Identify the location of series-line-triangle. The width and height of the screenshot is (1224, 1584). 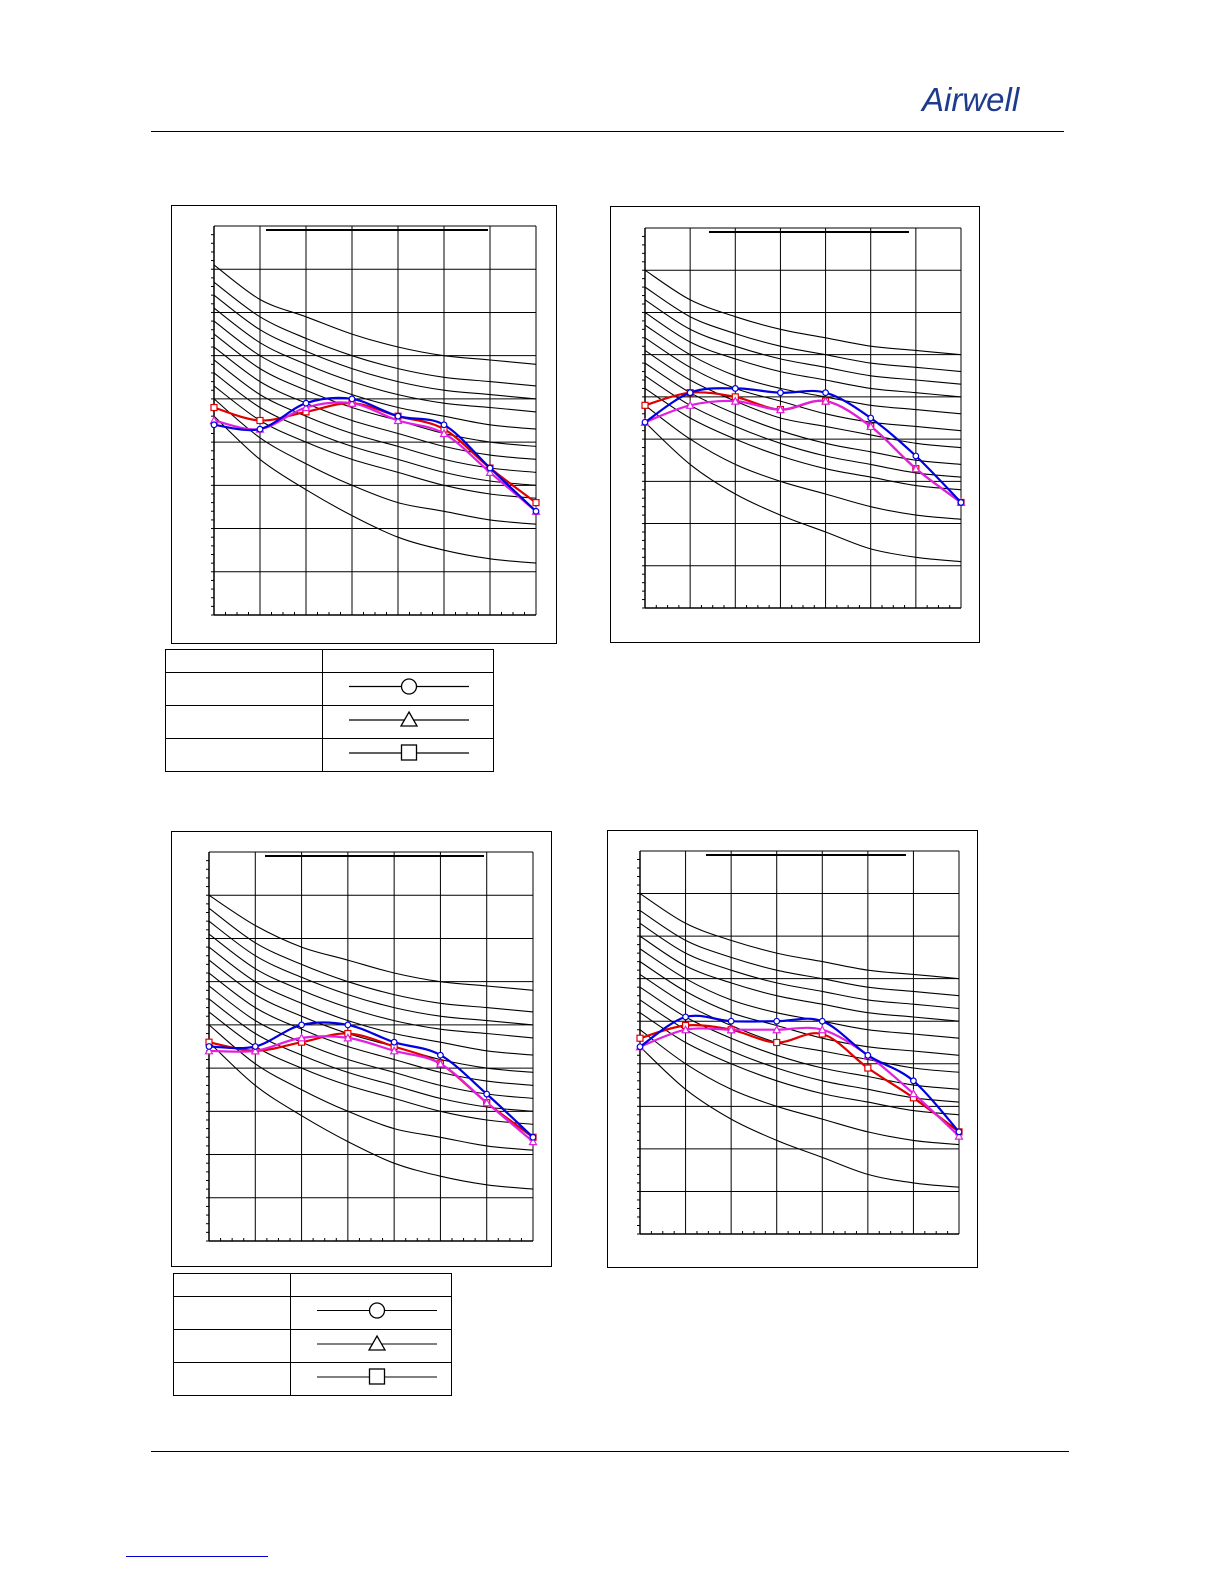
(371, 1089).